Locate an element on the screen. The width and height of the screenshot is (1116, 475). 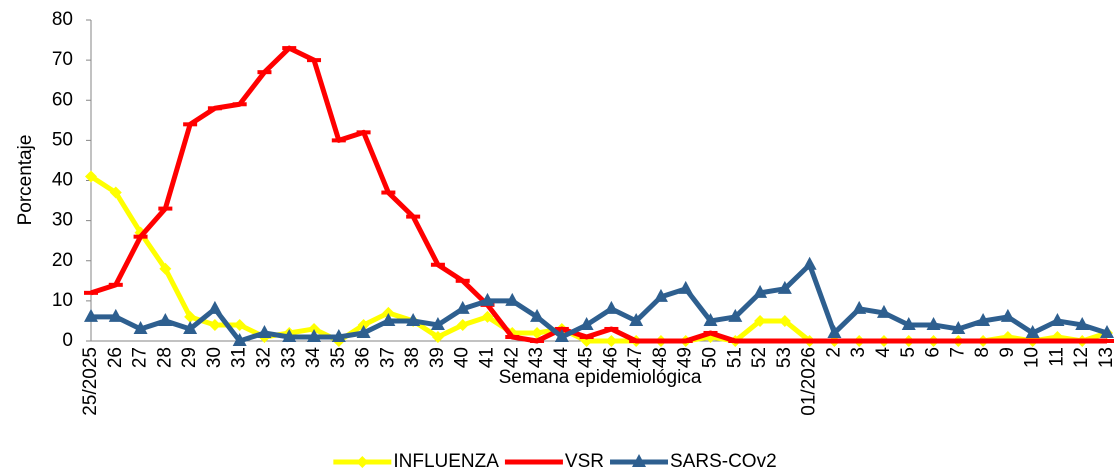
x-tick-label: 41 is located at coordinates (487, 357).